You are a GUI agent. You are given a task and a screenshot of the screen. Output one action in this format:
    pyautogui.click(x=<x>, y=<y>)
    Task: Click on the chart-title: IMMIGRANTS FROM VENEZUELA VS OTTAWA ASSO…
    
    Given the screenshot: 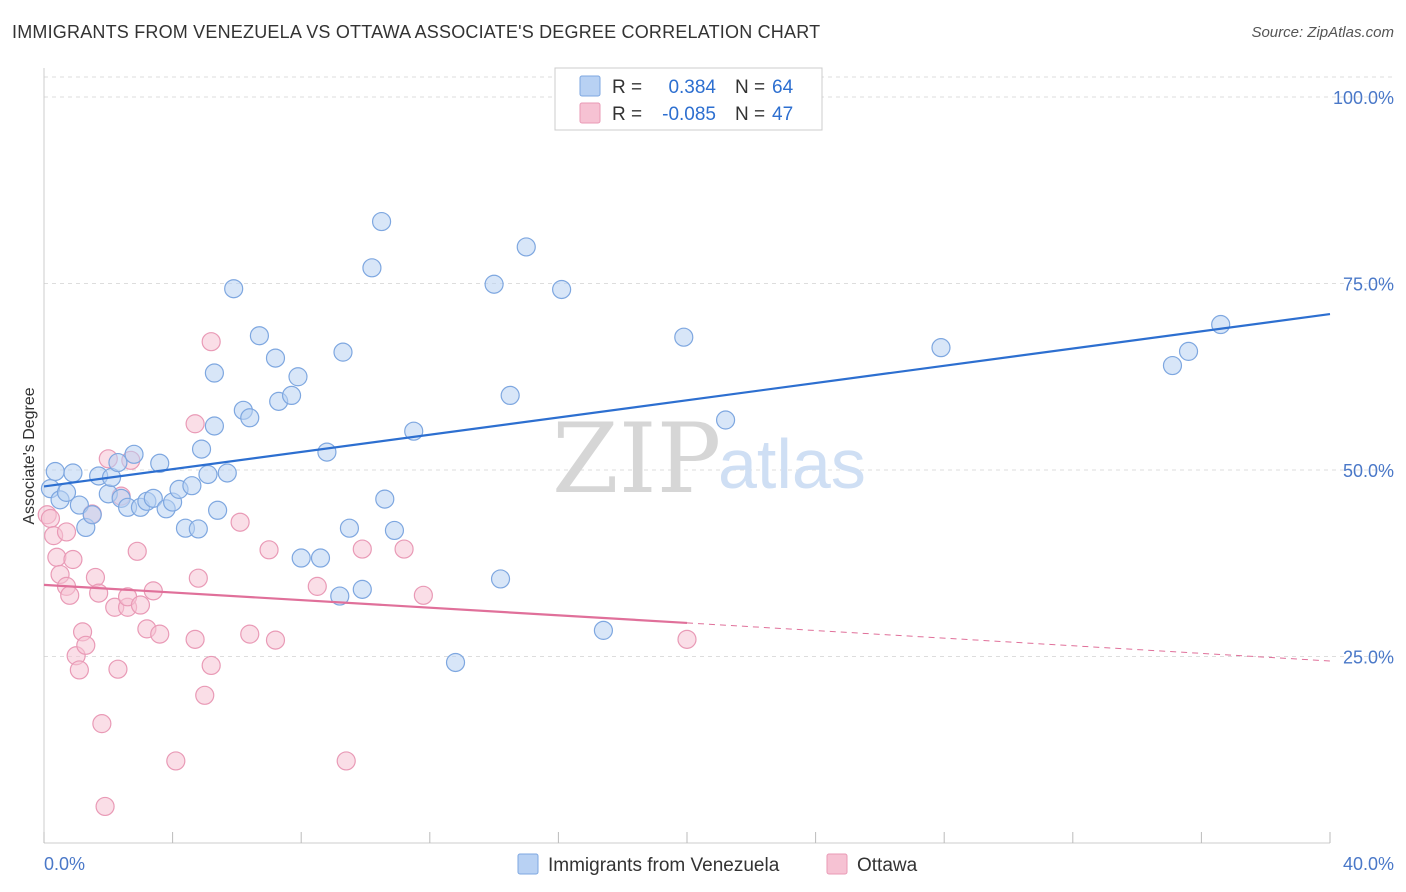 What is the action you would take?
    pyautogui.click(x=416, y=32)
    